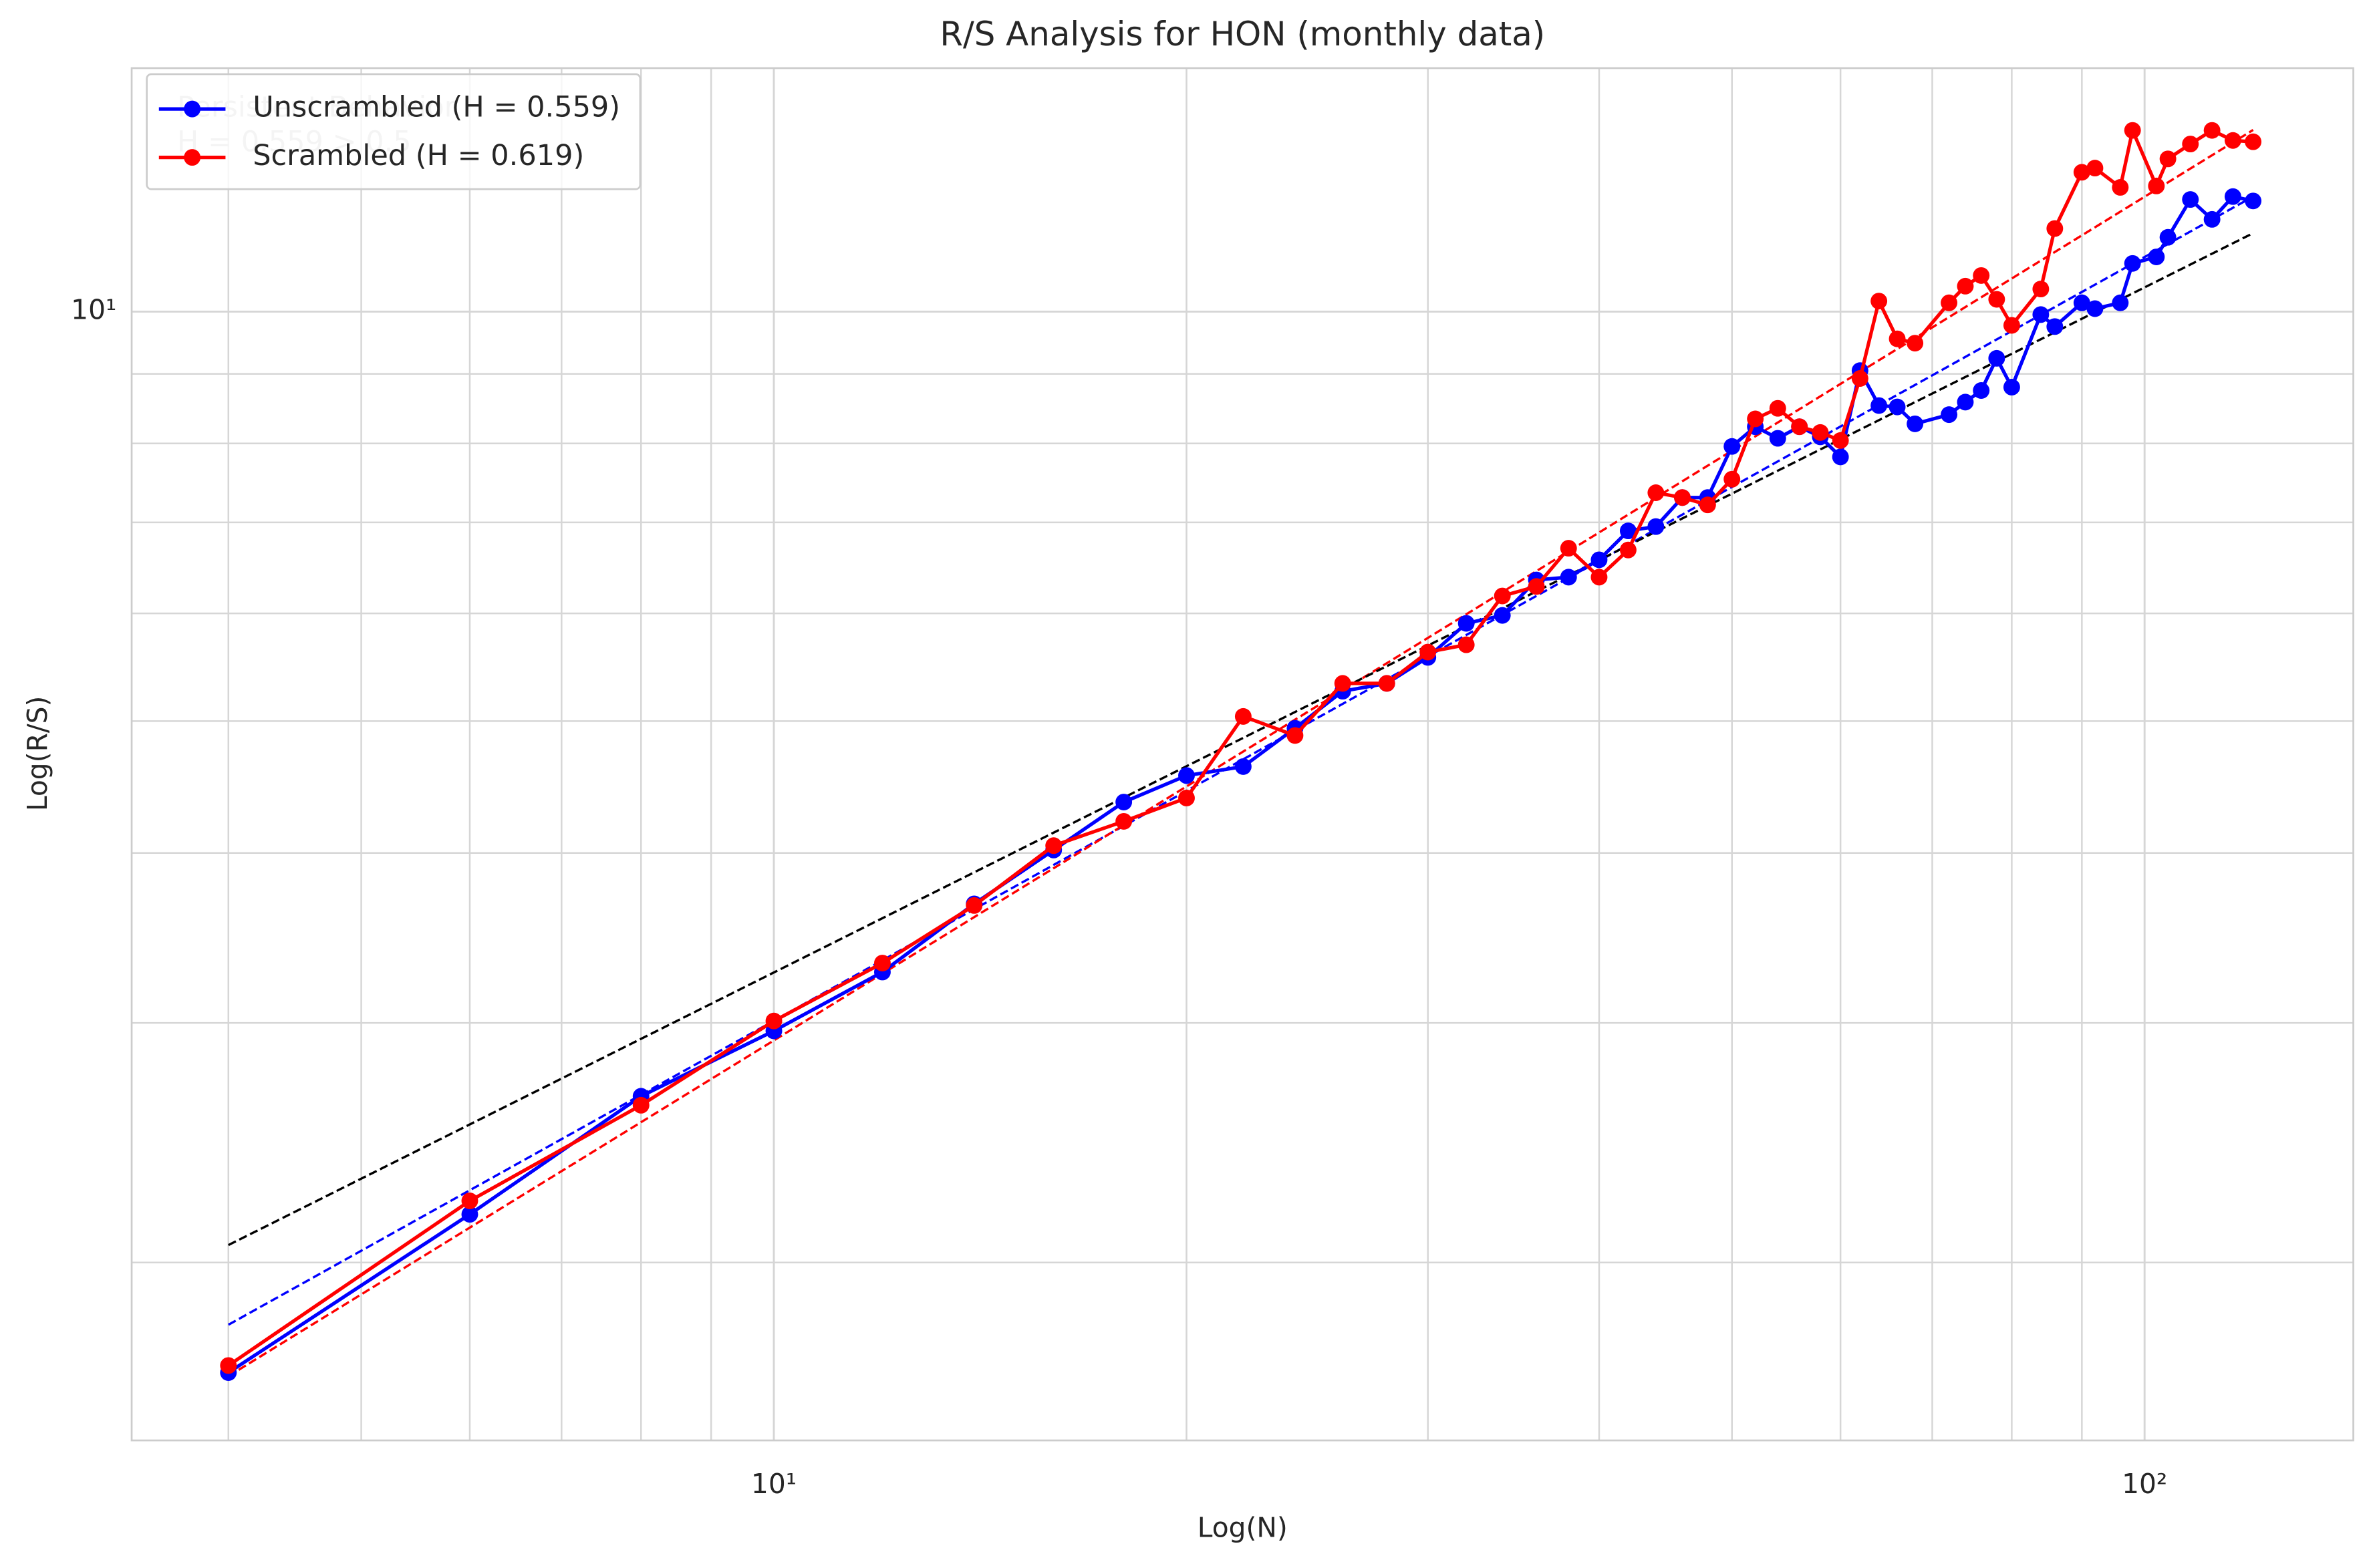 This screenshot has height=1568, width=2373. I want to click on chart-title: R/S Analysis for HON (monthly data), so click(1242, 34).